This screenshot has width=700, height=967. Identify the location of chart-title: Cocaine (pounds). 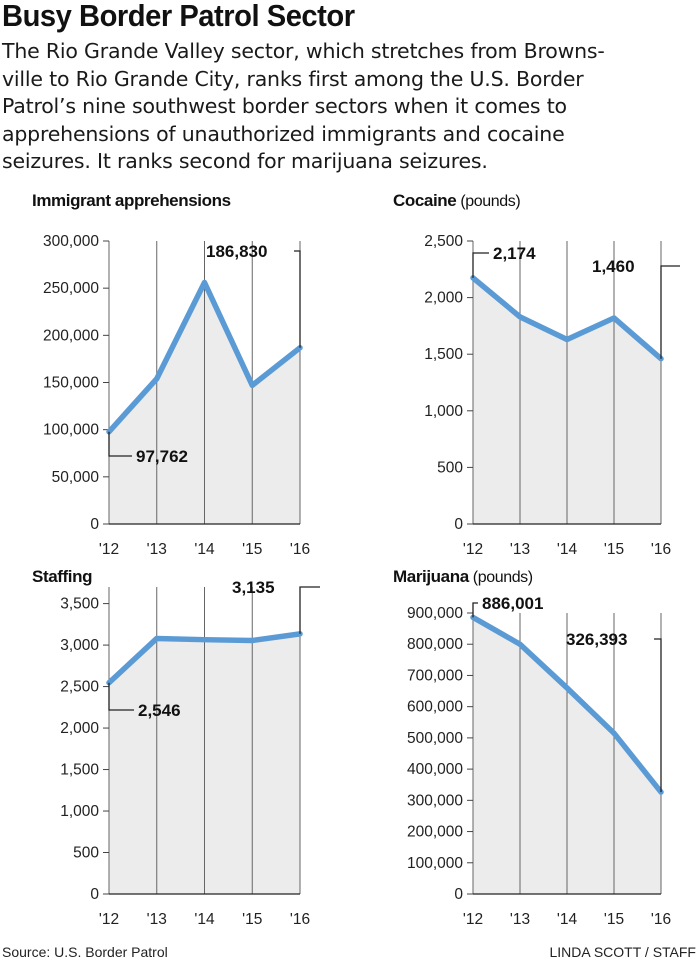
(456, 200).